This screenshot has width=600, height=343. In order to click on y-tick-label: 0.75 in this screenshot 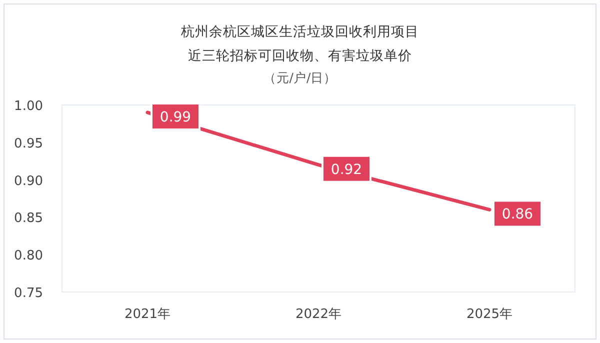, I will do `click(28, 293)`.